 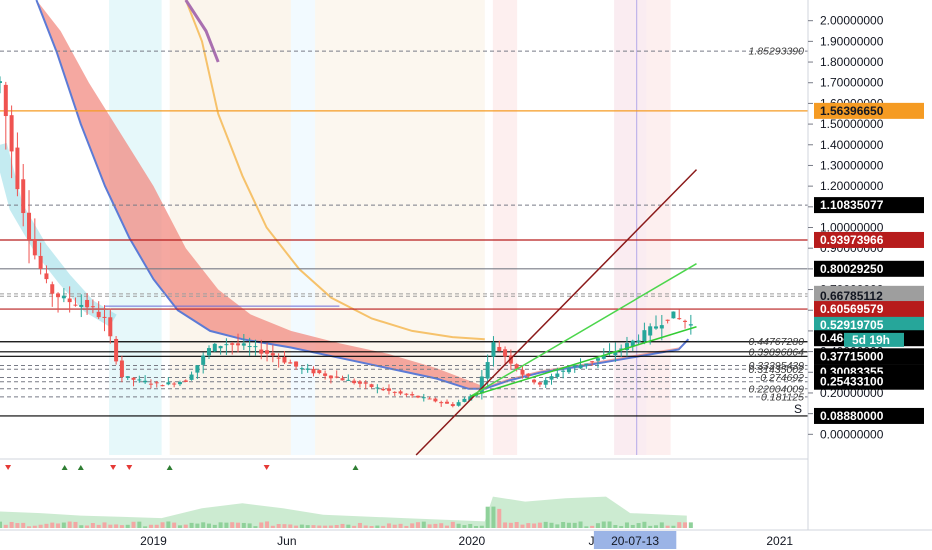 I want to click on time-axis: 2019 Jun 2020 J 2021 20-07-13, so click(x=466, y=539).